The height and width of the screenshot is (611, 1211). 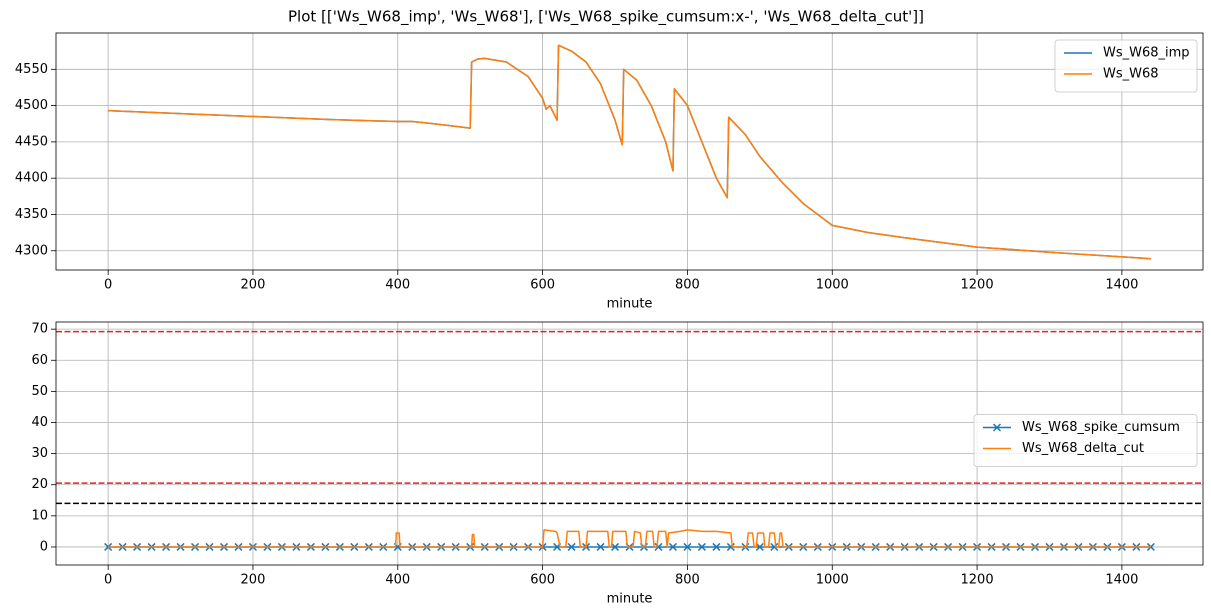 I want to click on legend: Ws_W68_spike_cumsum Ws_W68_delta_cut, so click(x=1085, y=440).